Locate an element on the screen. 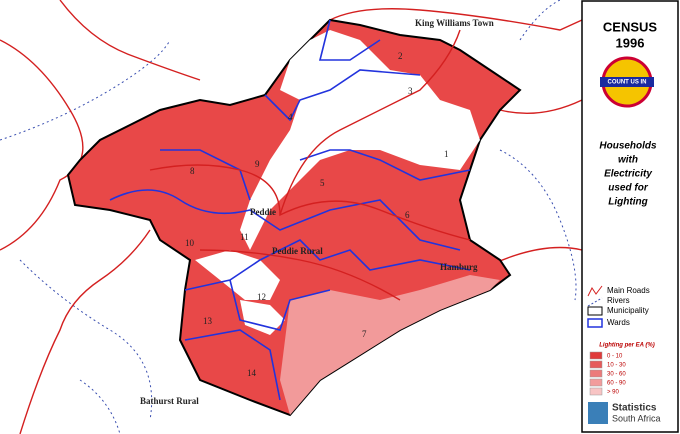 The width and height of the screenshot is (680, 434). ward-number: 7 is located at coordinates (364, 334).